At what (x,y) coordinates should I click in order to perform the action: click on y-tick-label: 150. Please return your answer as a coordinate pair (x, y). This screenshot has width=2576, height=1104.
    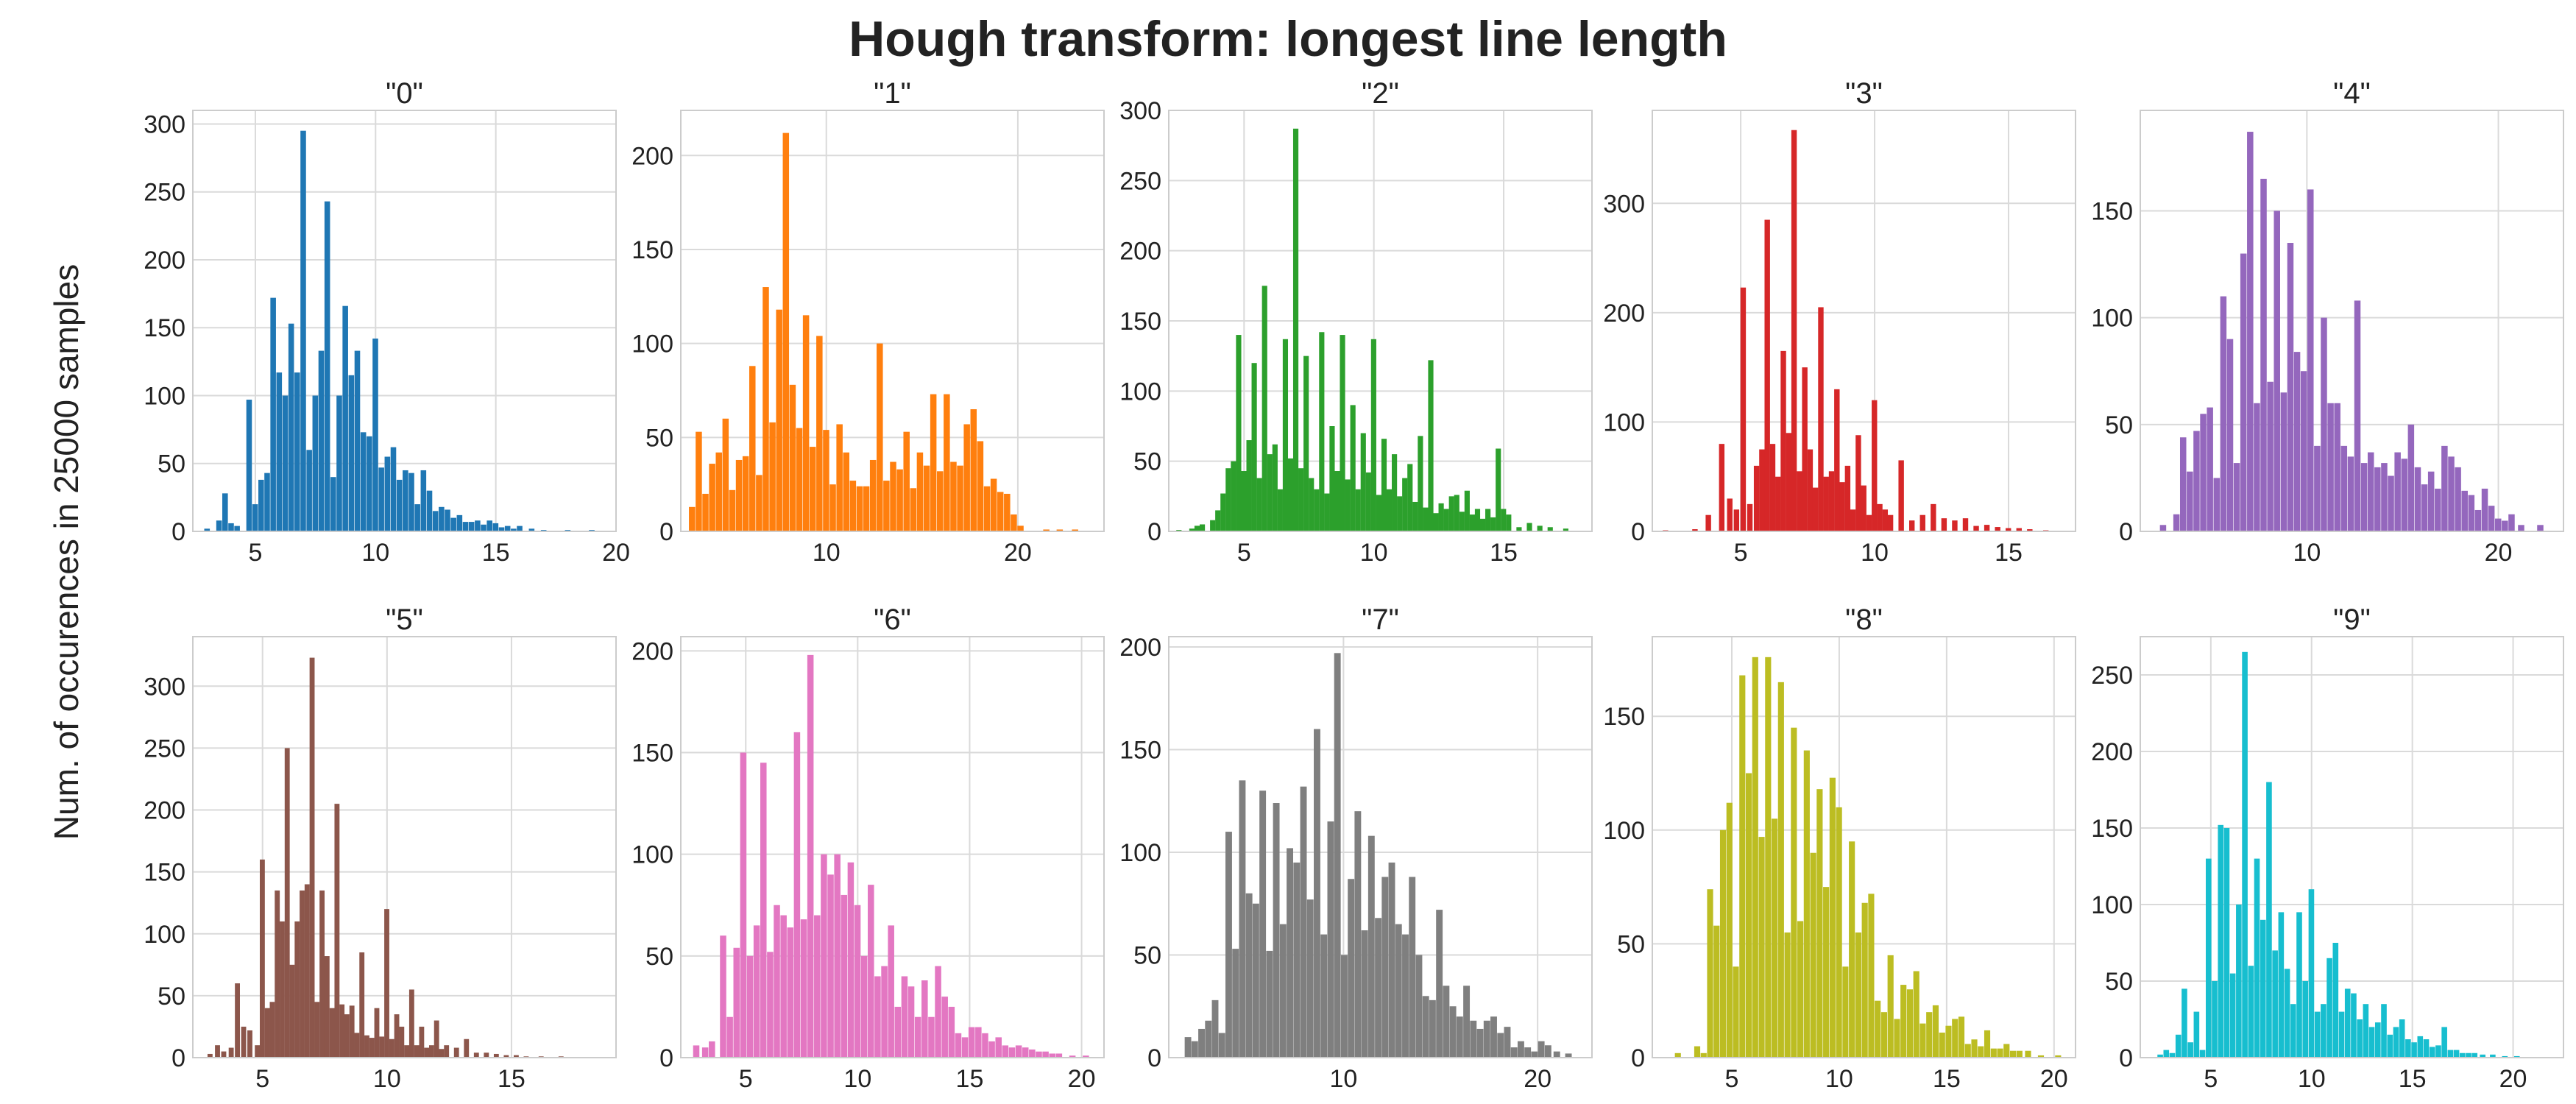
    Looking at the image, I should click on (652, 250).